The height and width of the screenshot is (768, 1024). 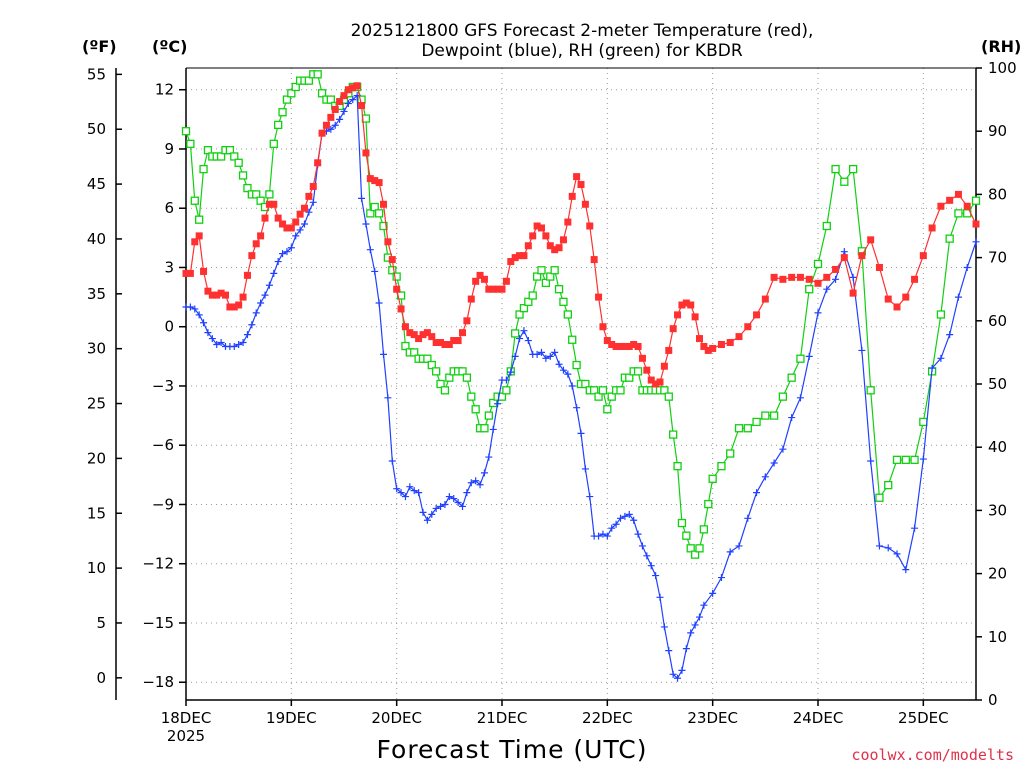 What do you see at coordinates (96, 568) in the screenshot?
I see `fahrenheit-tick-label: 10` at bounding box center [96, 568].